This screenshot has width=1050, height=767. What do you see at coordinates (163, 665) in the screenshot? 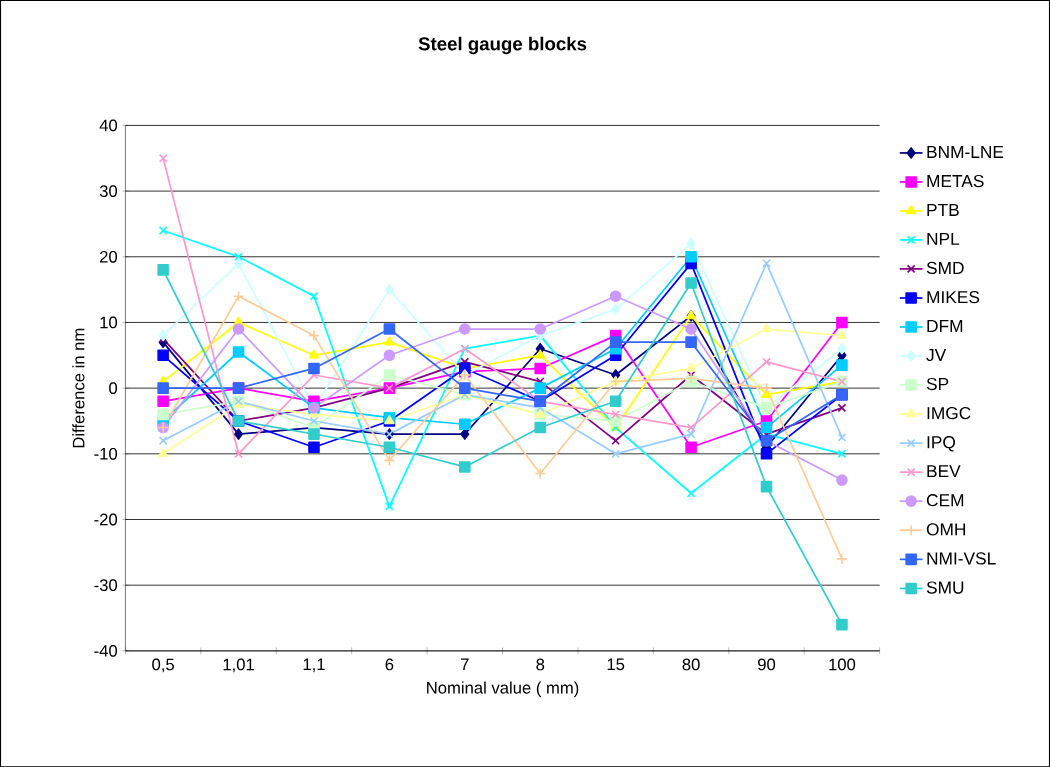
I see `x-tick-label: 0,5` at bounding box center [163, 665].